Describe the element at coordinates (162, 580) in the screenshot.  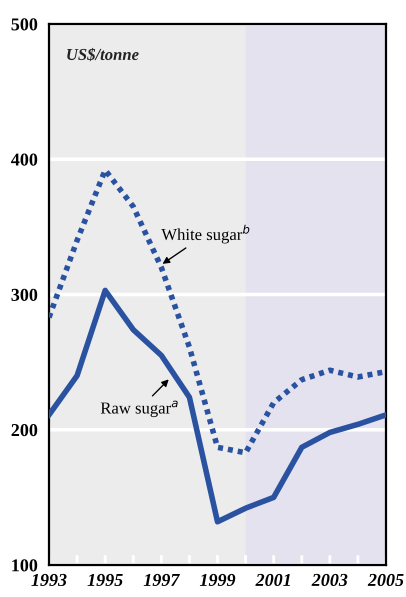
I see `x-tick-label: 1997` at that location.